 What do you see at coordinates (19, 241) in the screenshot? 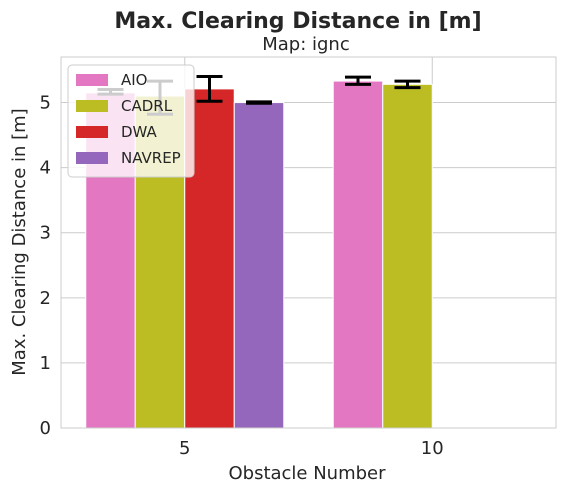
I see `y-axis-label: Max. Clearing Distance in [m]` at bounding box center [19, 241].